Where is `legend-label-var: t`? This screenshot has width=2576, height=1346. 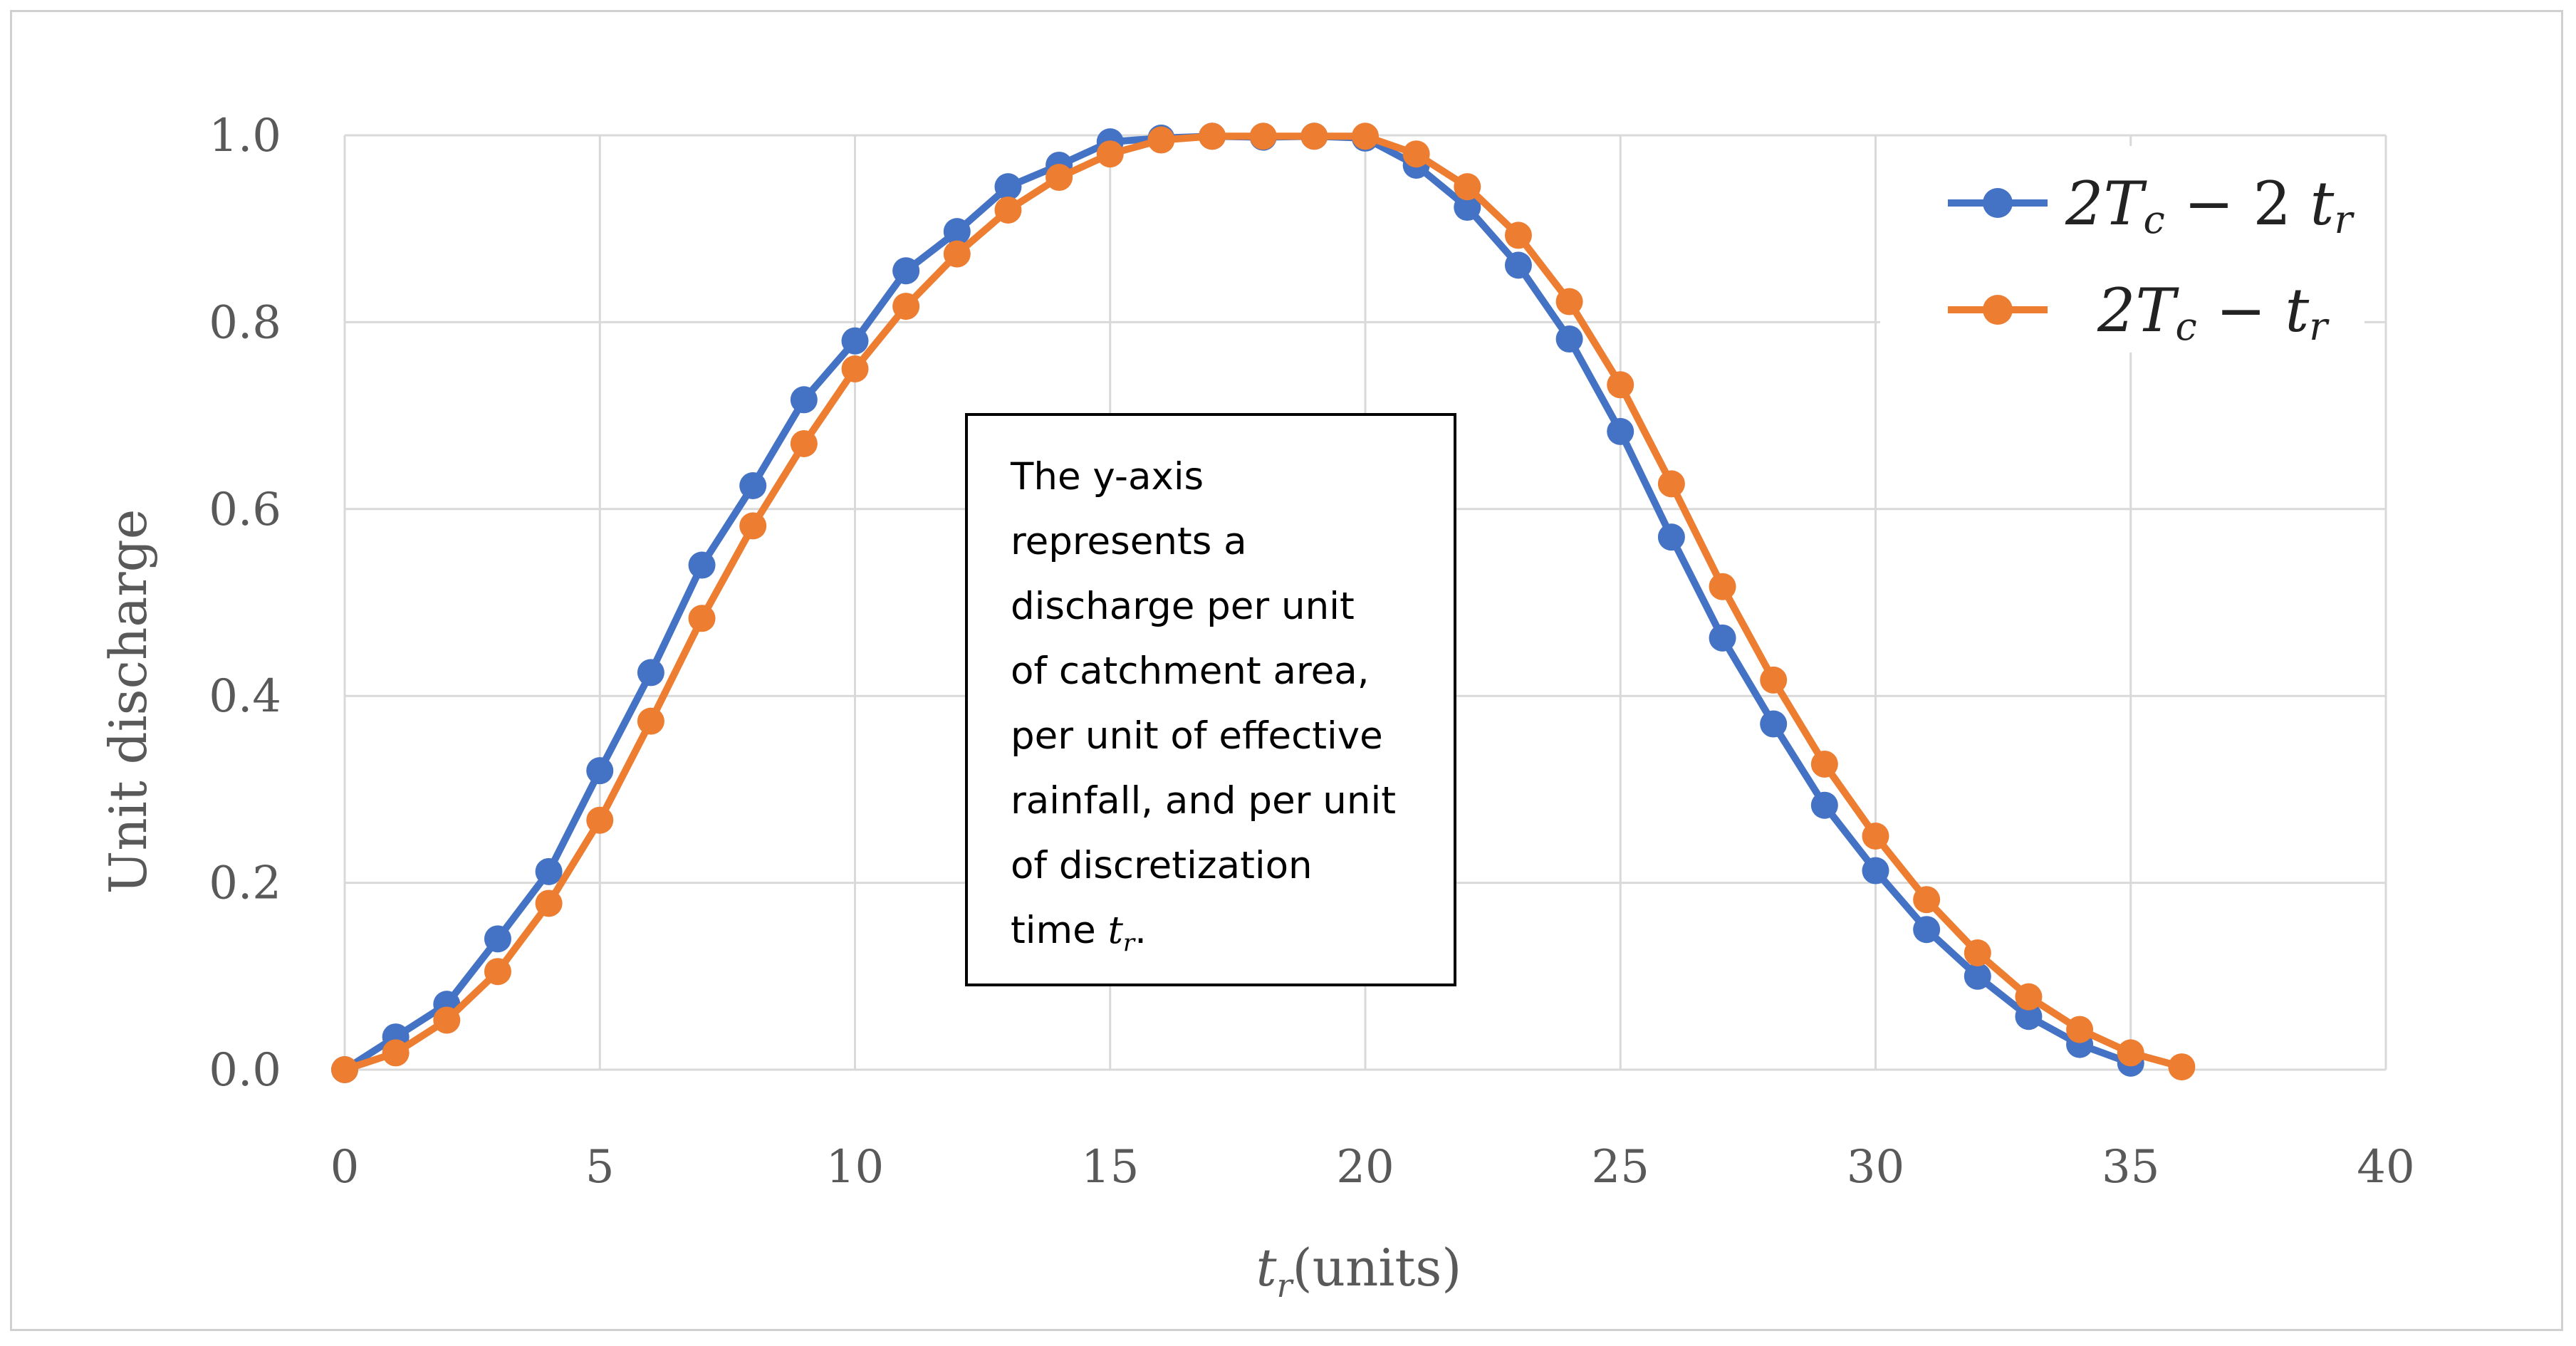 legend-label-var: t is located at coordinates (2297, 310).